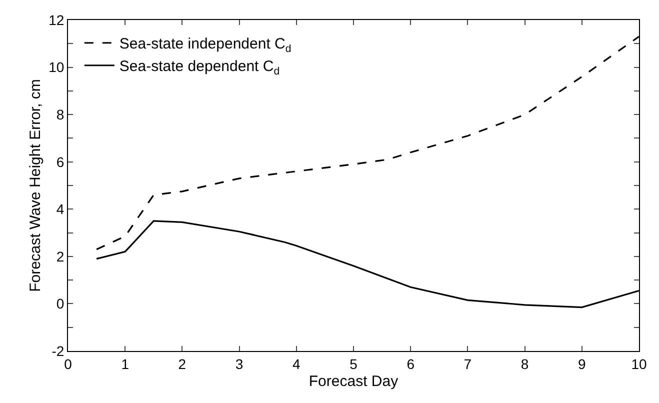  I want to click on x-tick-label: 9, so click(582, 364).